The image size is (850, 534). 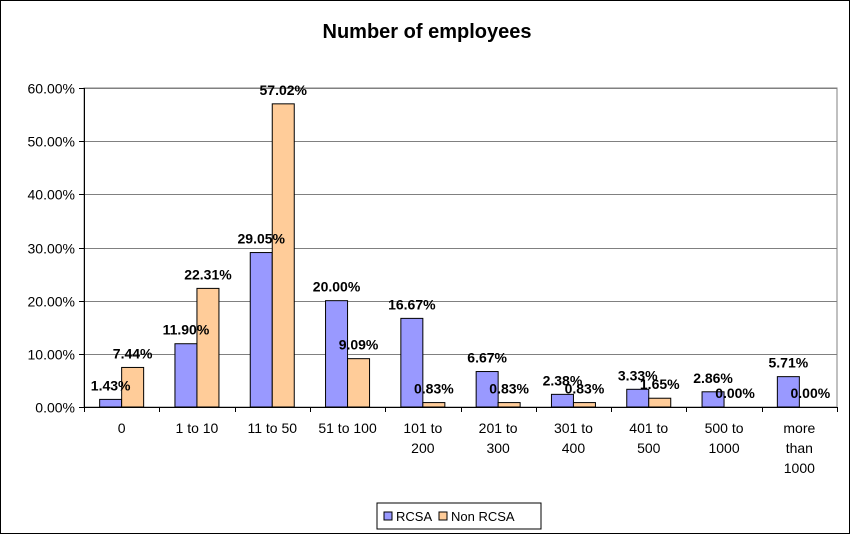 What do you see at coordinates (498, 438) in the screenshot?
I see `x-tick-label: 201 to 300` at bounding box center [498, 438].